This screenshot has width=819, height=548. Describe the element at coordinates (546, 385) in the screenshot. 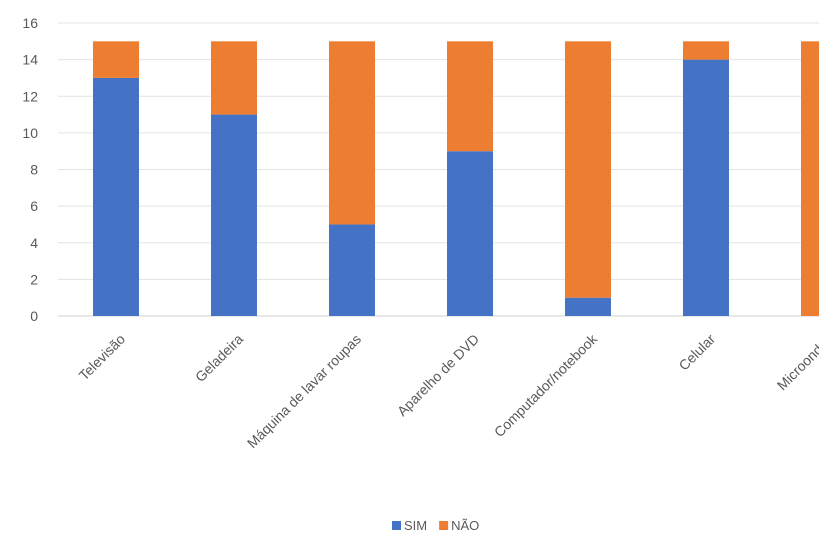

I see `x-category-label: Computador/notebook` at that location.